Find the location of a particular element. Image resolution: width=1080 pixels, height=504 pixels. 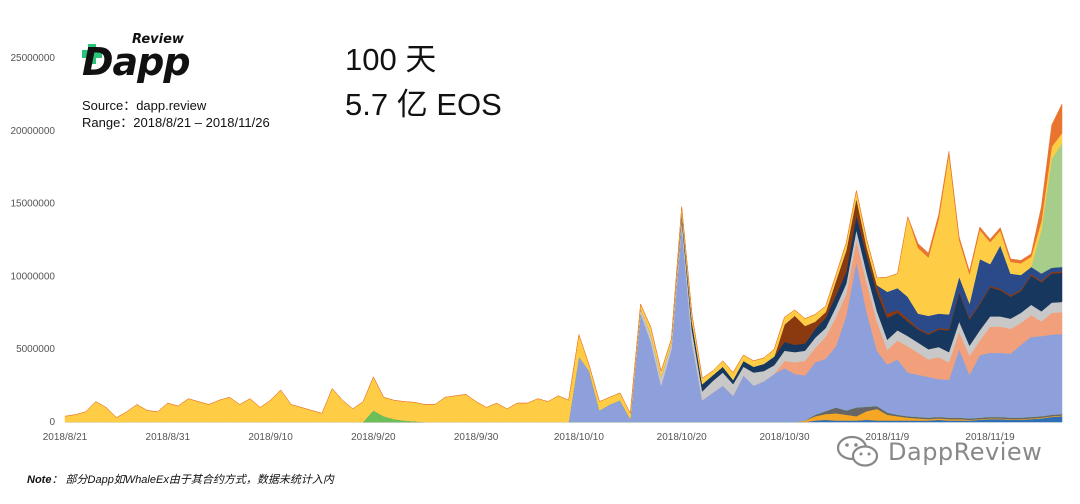

watermark: DappReview is located at coordinates (939, 452).